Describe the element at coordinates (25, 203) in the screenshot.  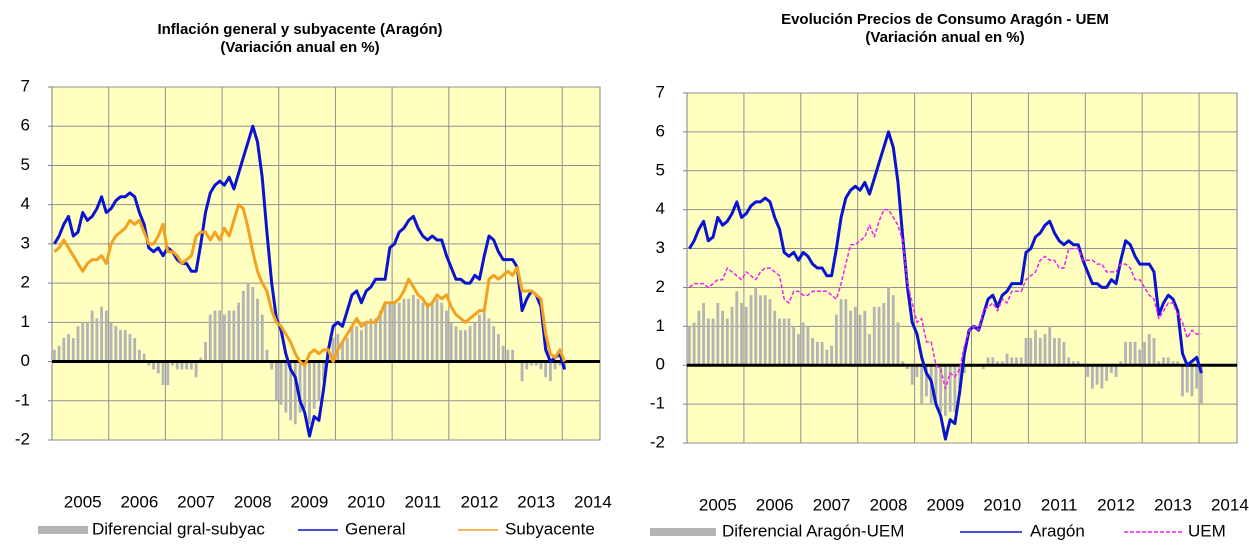
I see `y-tick-label: 4` at that location.